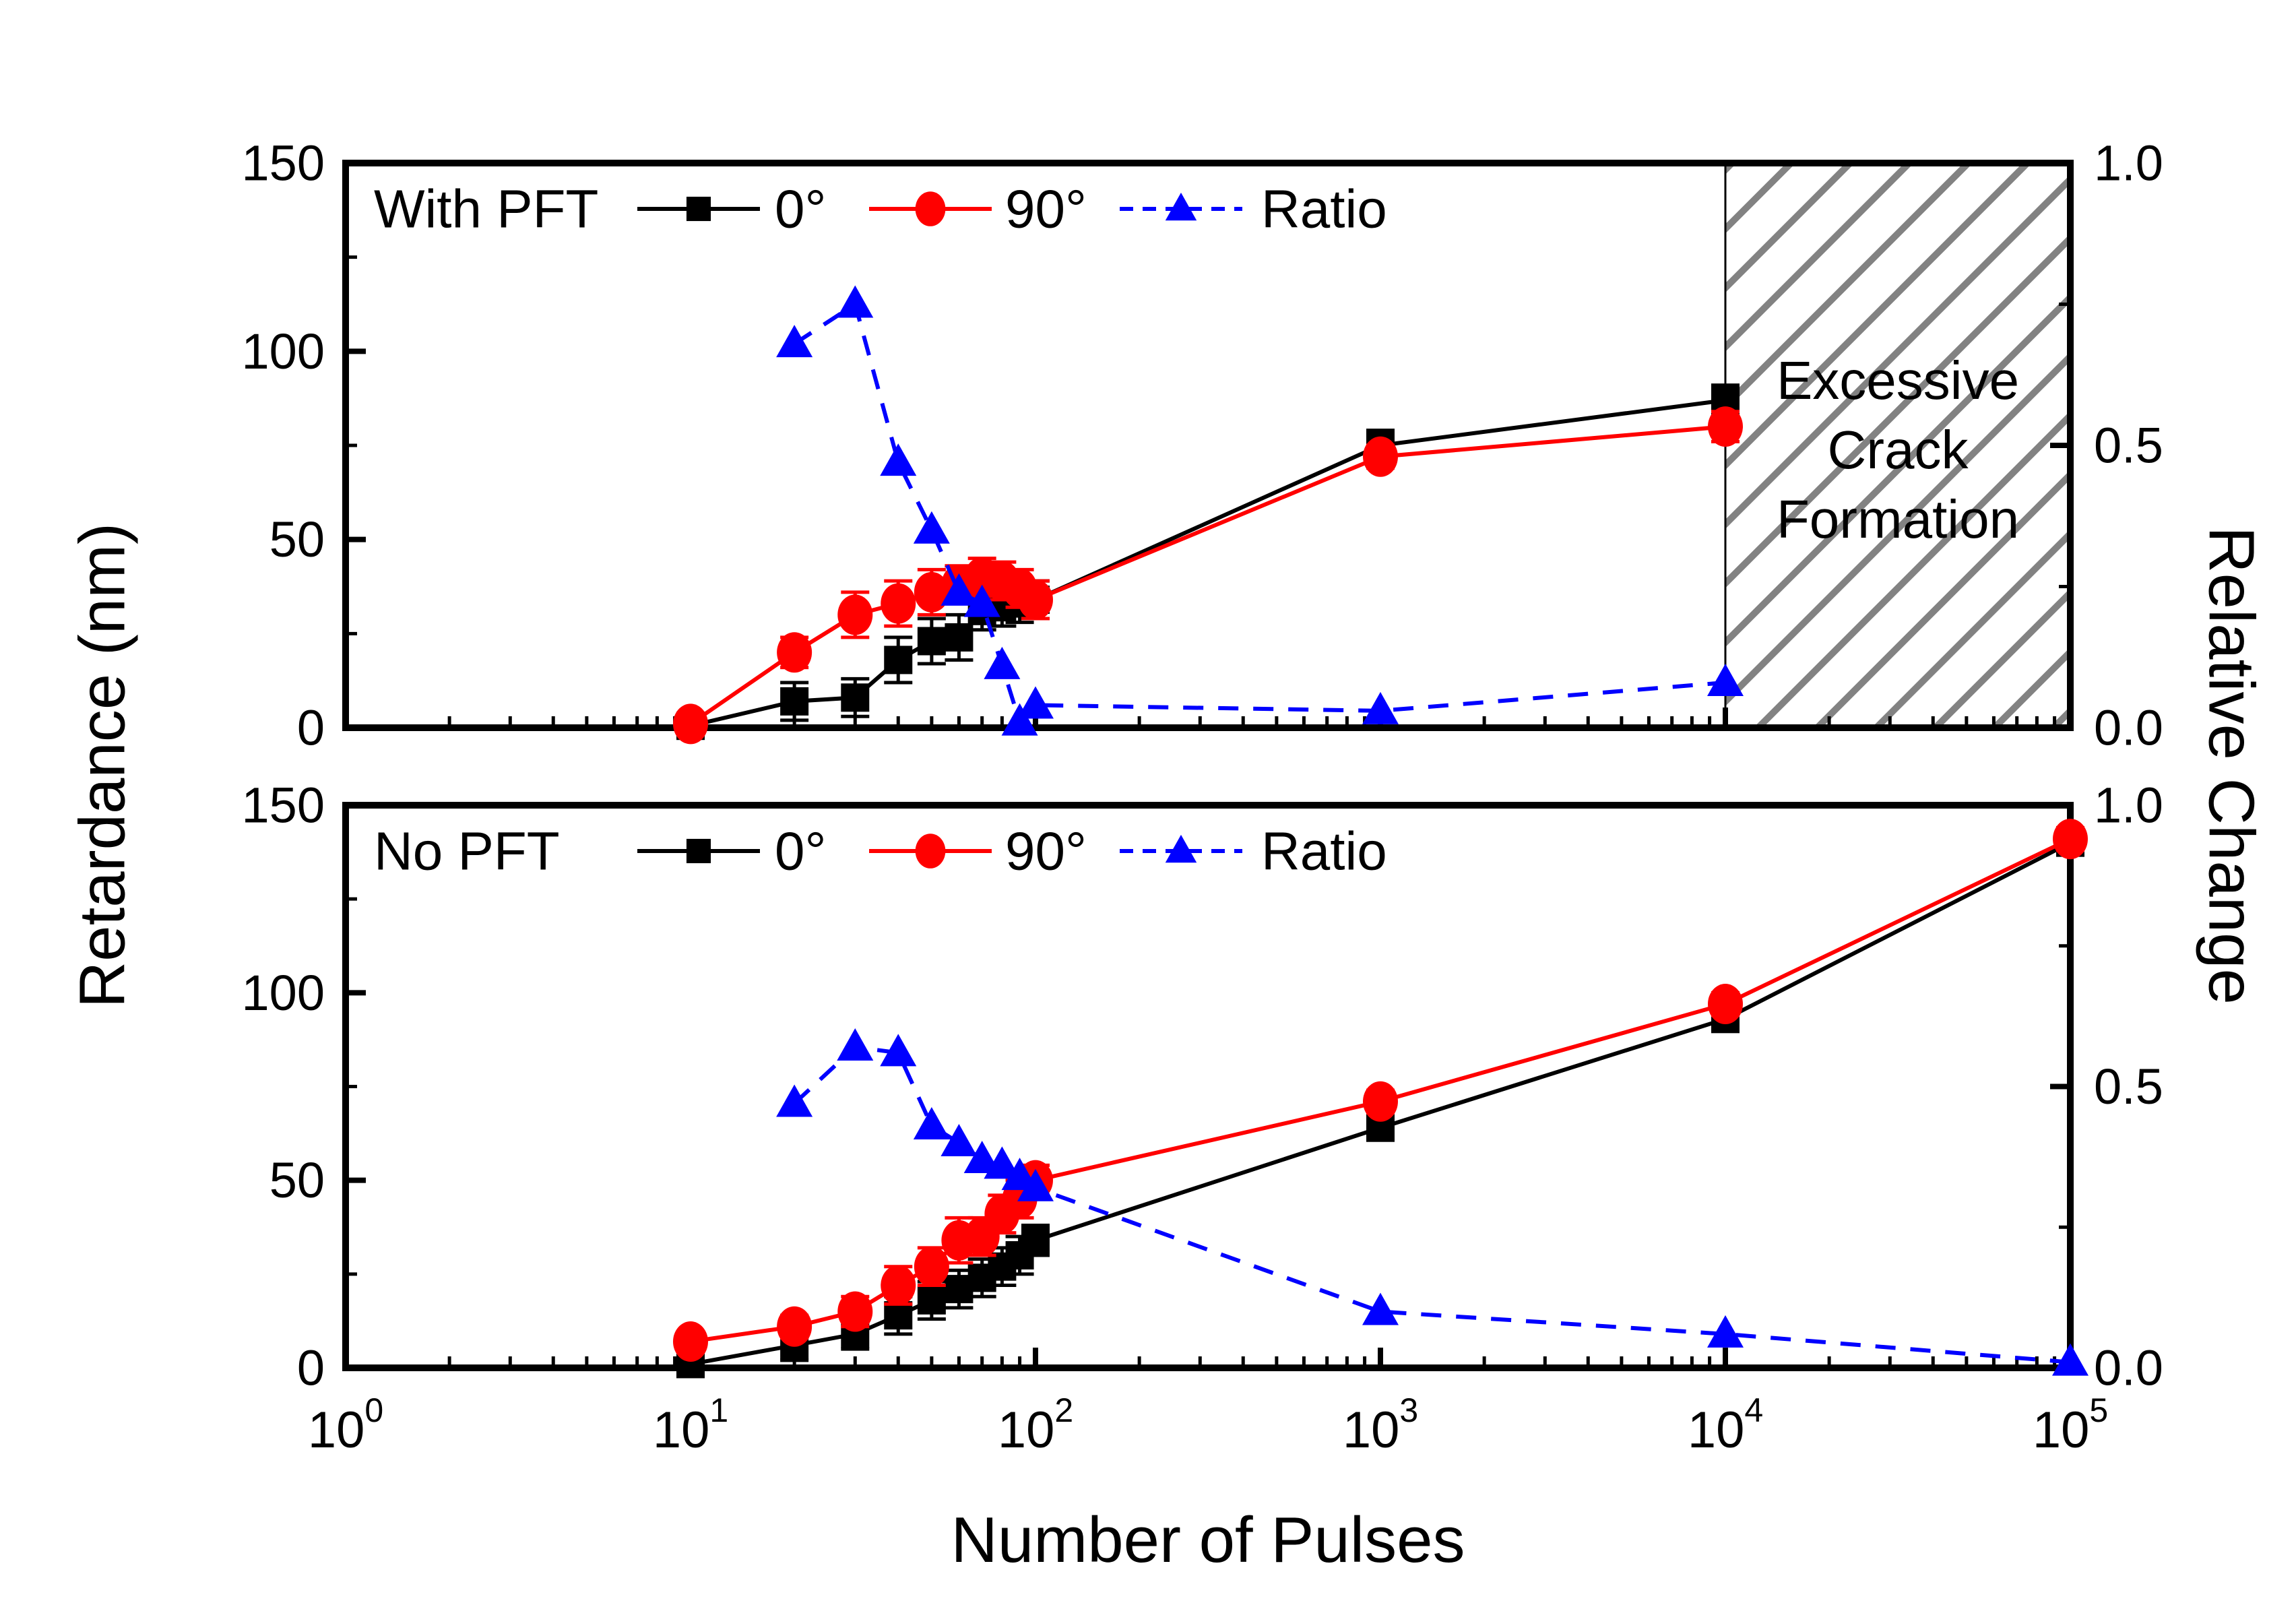  What do you see at coordinates (1324, 209) in the screenshot?
I see `legend-label: Ratio` at bounding box center [1324, 209].